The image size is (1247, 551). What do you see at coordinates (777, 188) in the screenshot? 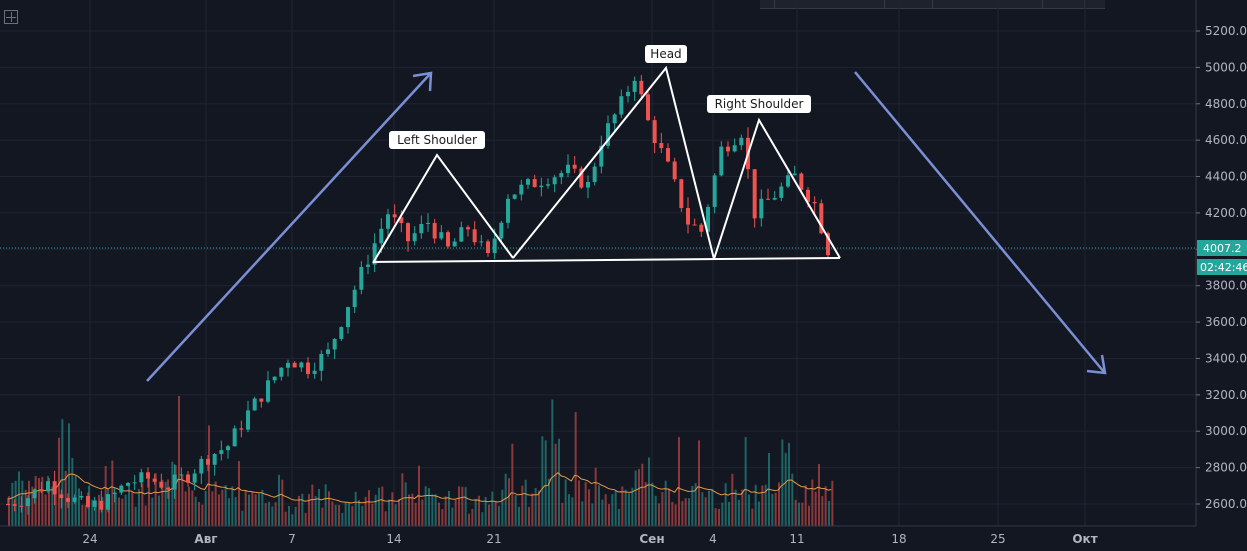
I see `right-shoulder-triangle` at bounding box center [777, 188].